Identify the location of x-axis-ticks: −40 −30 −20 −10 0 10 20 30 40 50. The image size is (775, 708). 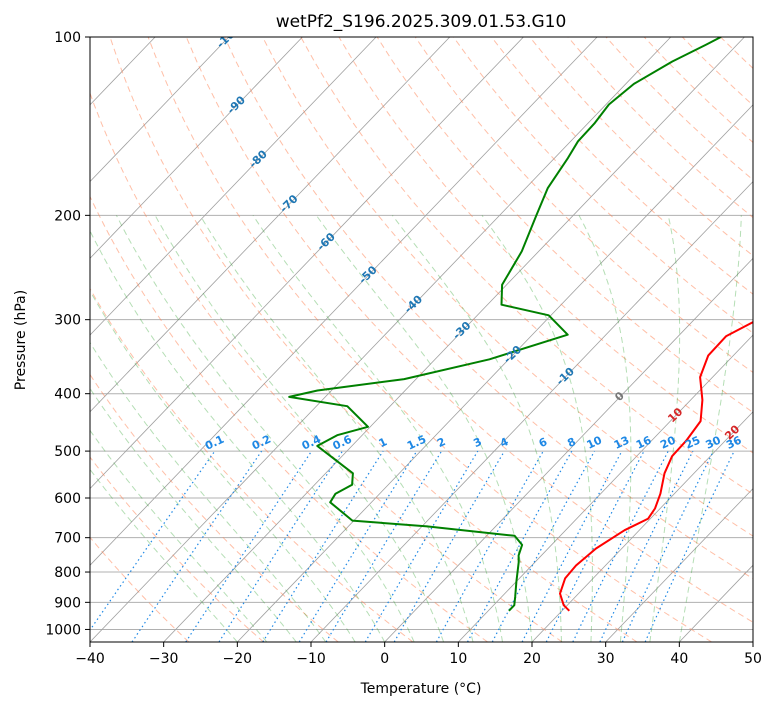
(418, 654).